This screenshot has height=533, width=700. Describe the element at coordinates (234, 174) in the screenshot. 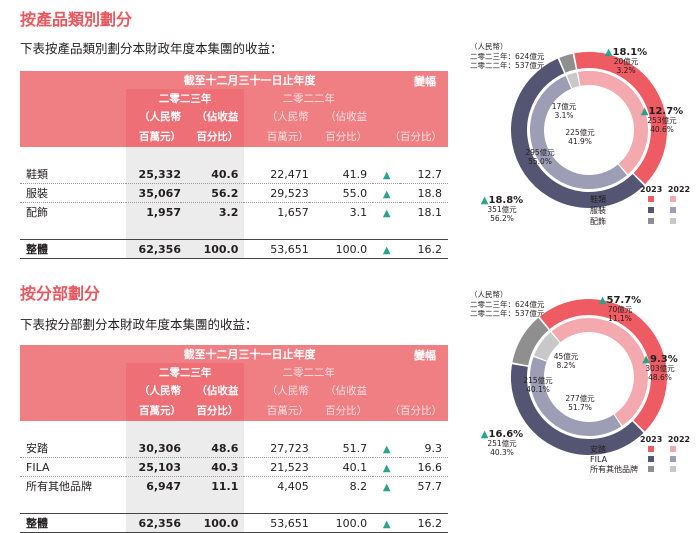

I see `table-row: 鞋類 25,332 40.6 22,471 41.9 ▲ 12.7` at that location.